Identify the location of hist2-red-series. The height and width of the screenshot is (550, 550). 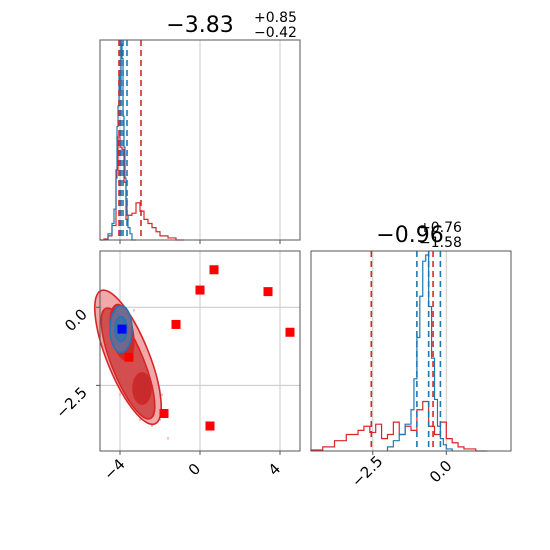
(399, 426).